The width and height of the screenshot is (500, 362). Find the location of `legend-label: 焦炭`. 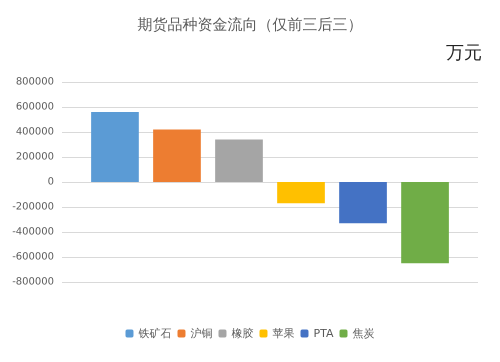

legend-label: 焦炭 is located at coordinates (363, 333).